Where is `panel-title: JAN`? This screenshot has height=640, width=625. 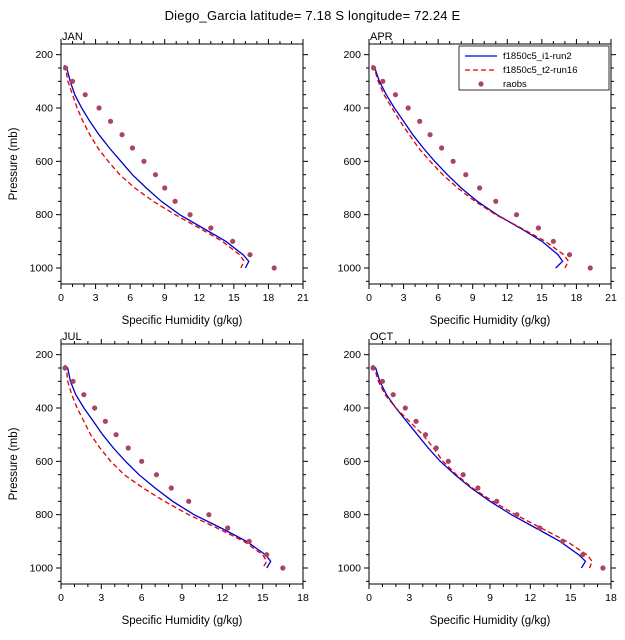
panel-title: JAN is located at coordinates (72, 37).